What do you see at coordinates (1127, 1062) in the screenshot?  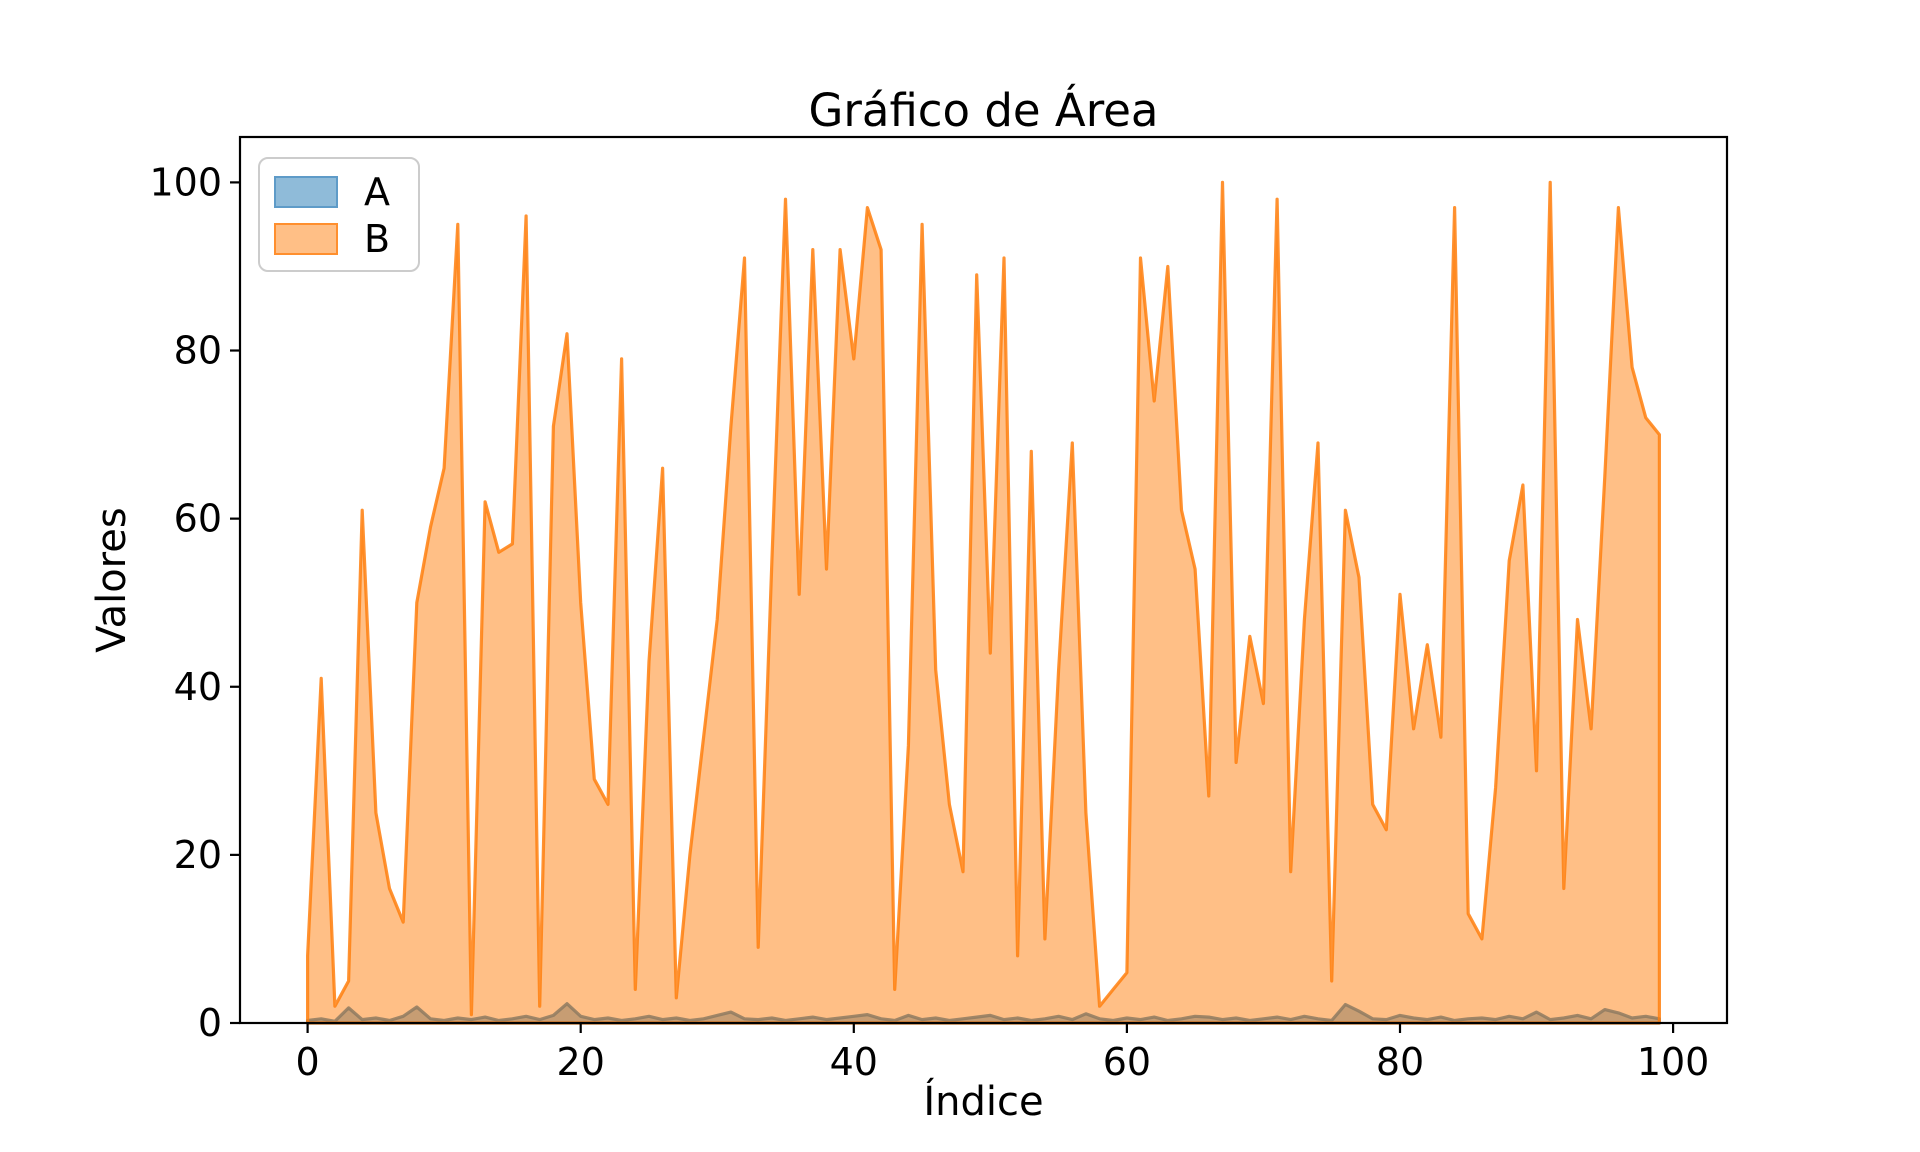 I see `x-tick-label: 60` at bounding box center [1127, 1062].